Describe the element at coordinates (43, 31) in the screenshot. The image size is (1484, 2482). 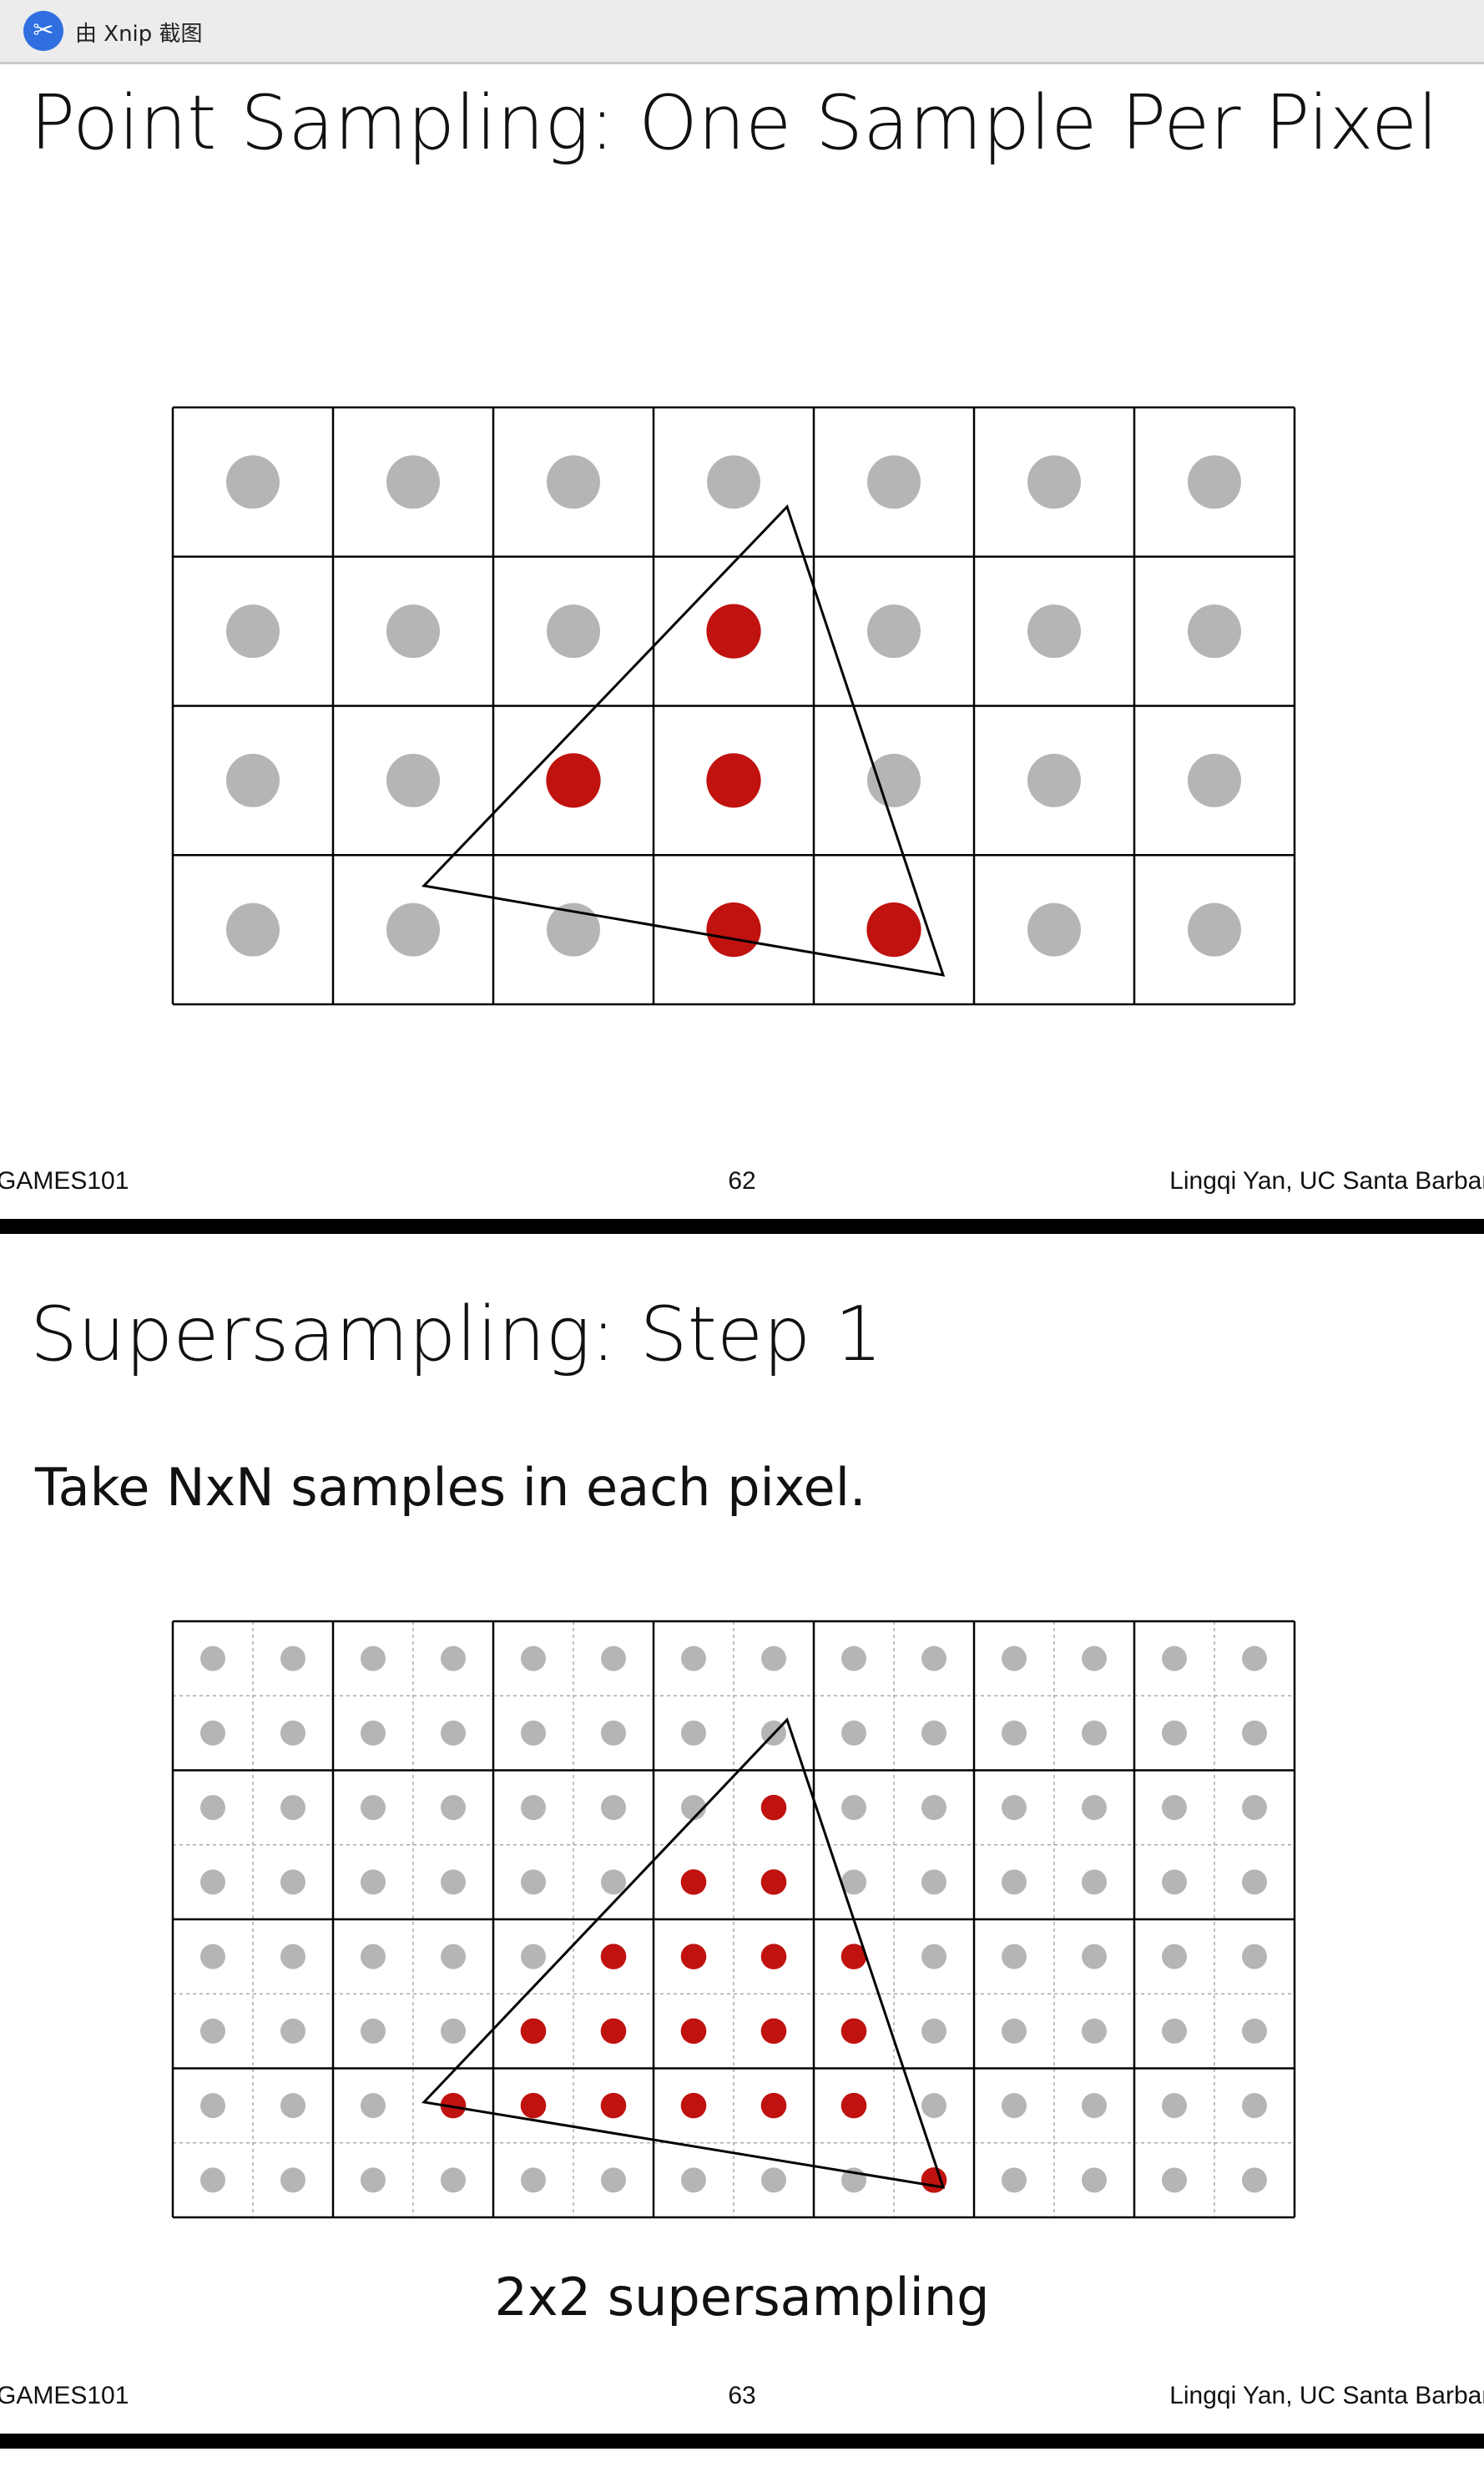
I see `xnip-app-icon: ✂` at that location.